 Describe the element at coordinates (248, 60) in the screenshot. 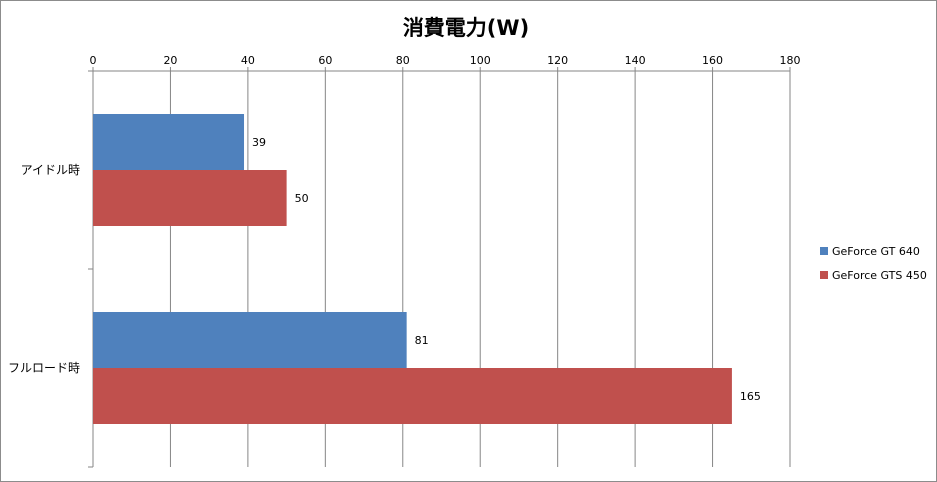

I see `x-tick-label: 40` at that location.